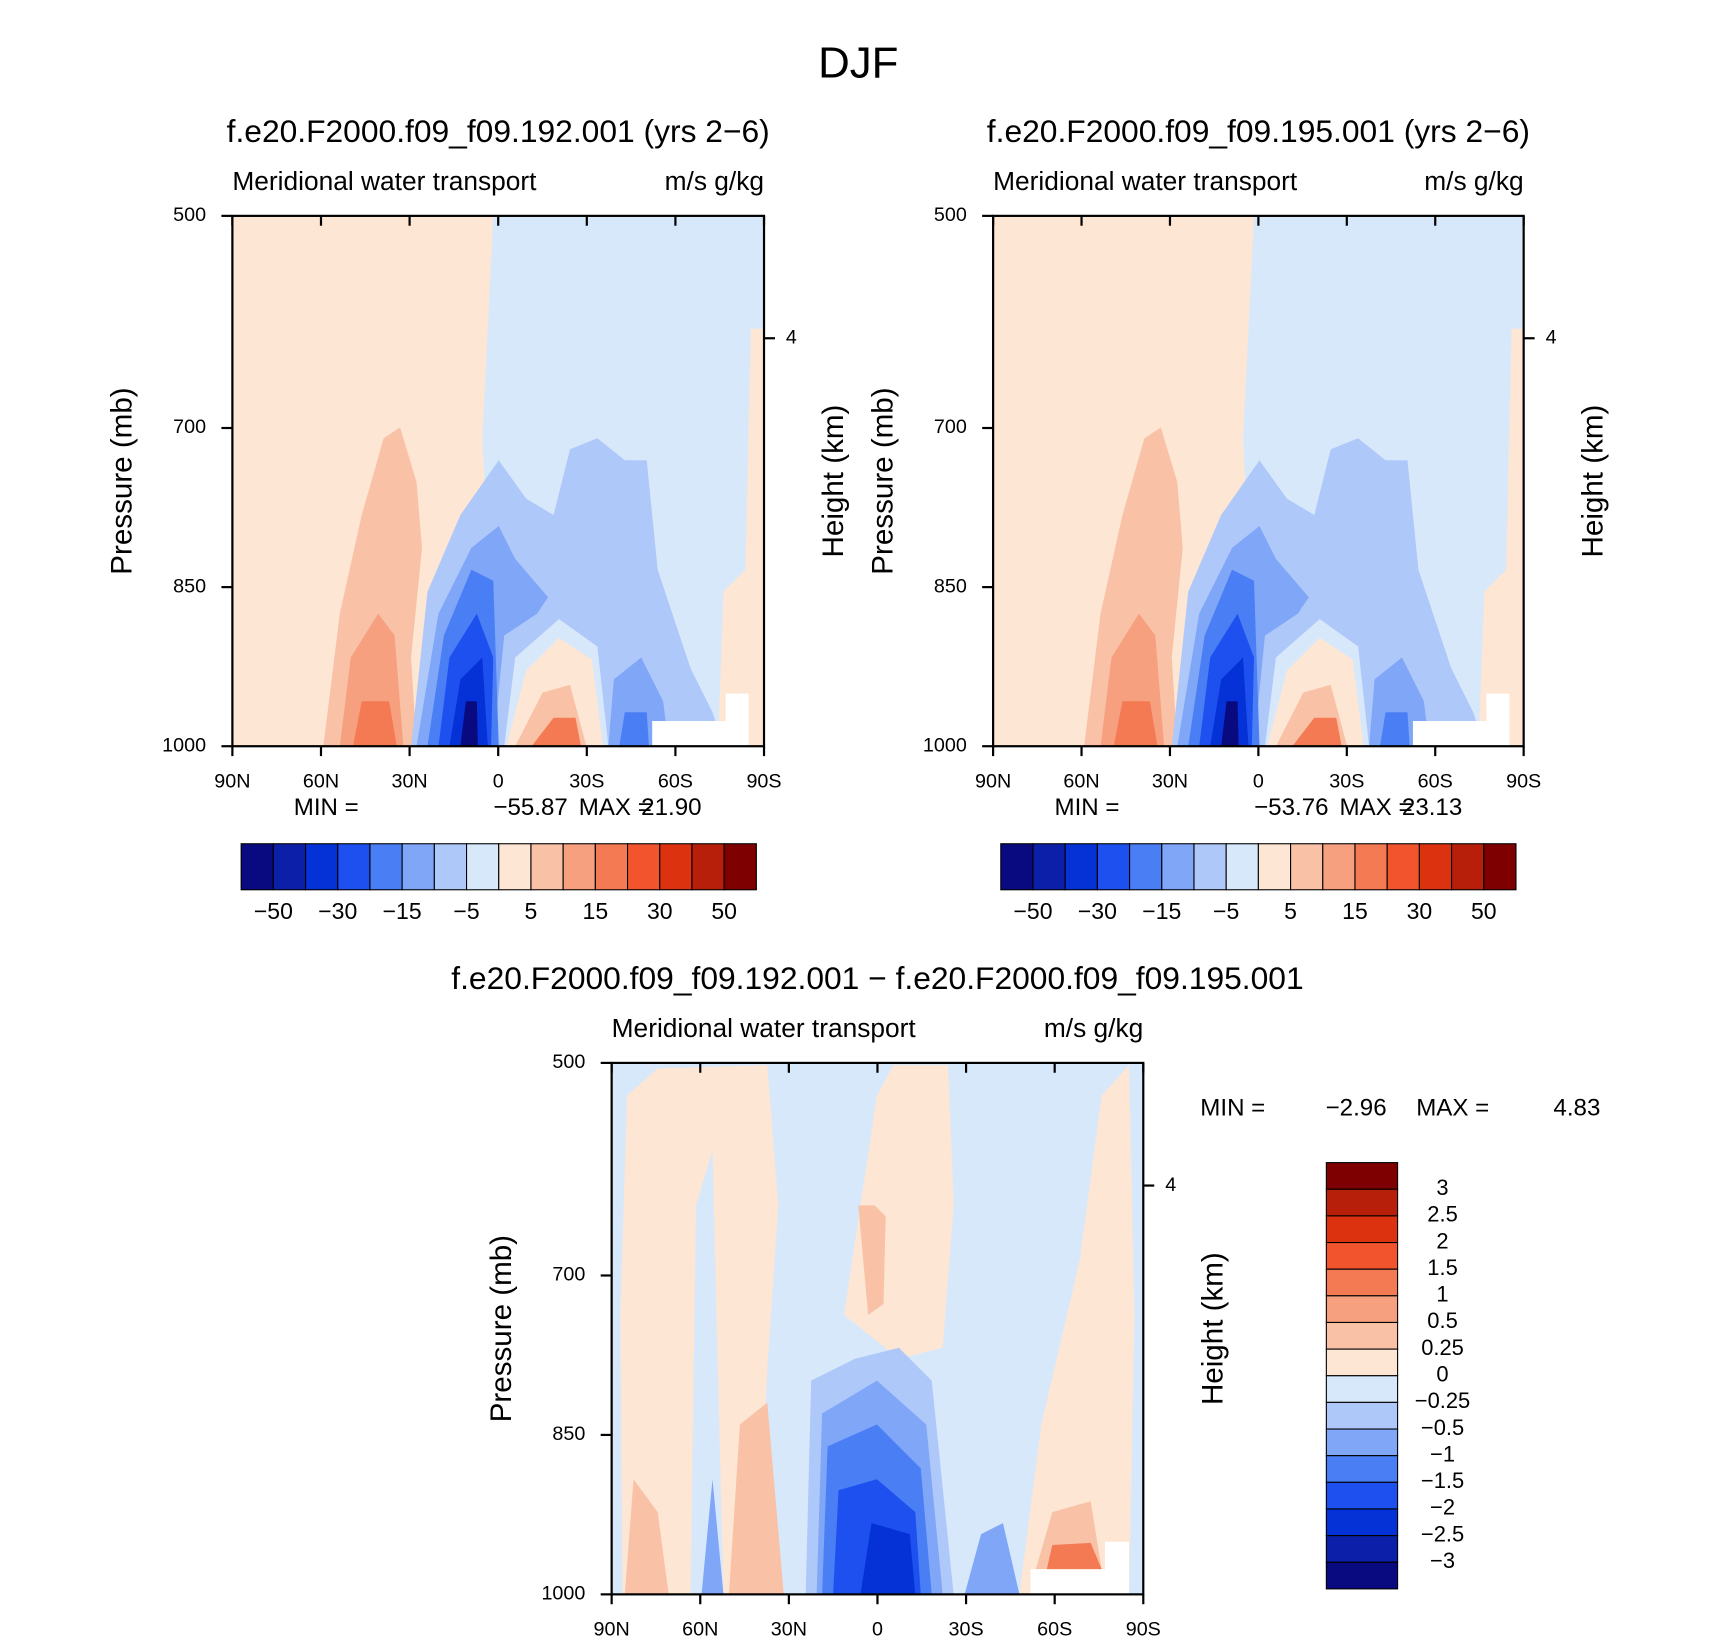 The image size is (1710, 1636). Describe the element at coordinates (1290, 911) in the screenshot. I see `colorbar-label: 5` at that location.